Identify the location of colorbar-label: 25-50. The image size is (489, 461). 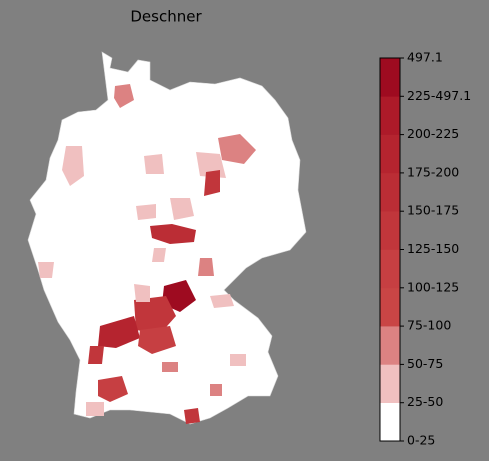
(425, 401).